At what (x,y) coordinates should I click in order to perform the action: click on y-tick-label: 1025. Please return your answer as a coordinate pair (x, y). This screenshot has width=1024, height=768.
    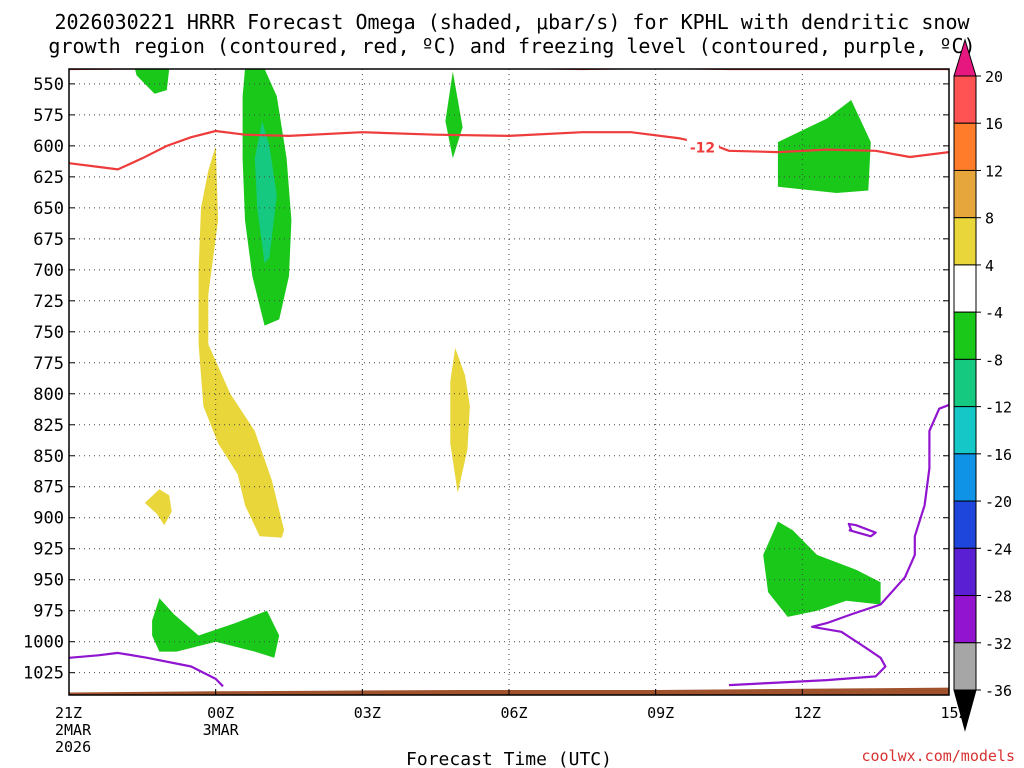
    Looking at the image, I should click on (43, 674).